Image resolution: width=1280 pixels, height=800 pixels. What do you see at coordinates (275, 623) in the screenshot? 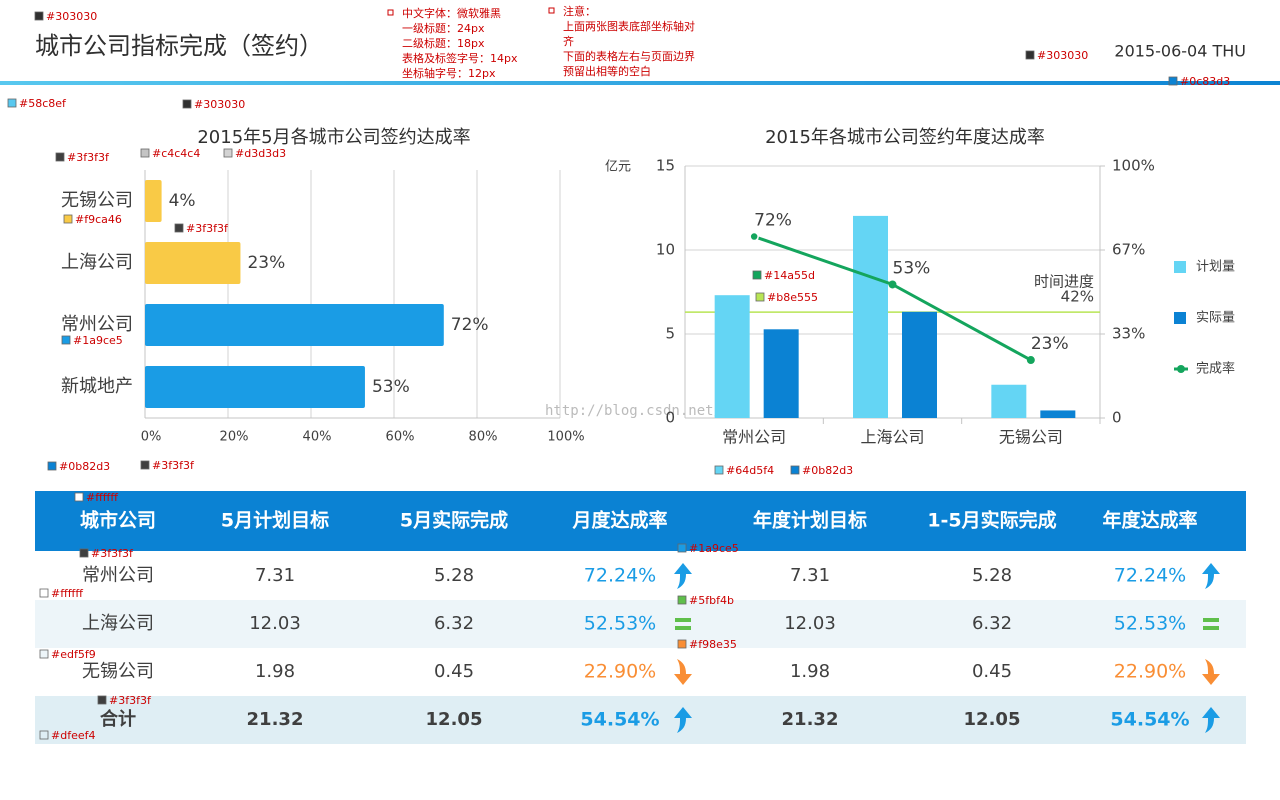
I see `table-cell: 12.03` at bounding box center [275, 623].